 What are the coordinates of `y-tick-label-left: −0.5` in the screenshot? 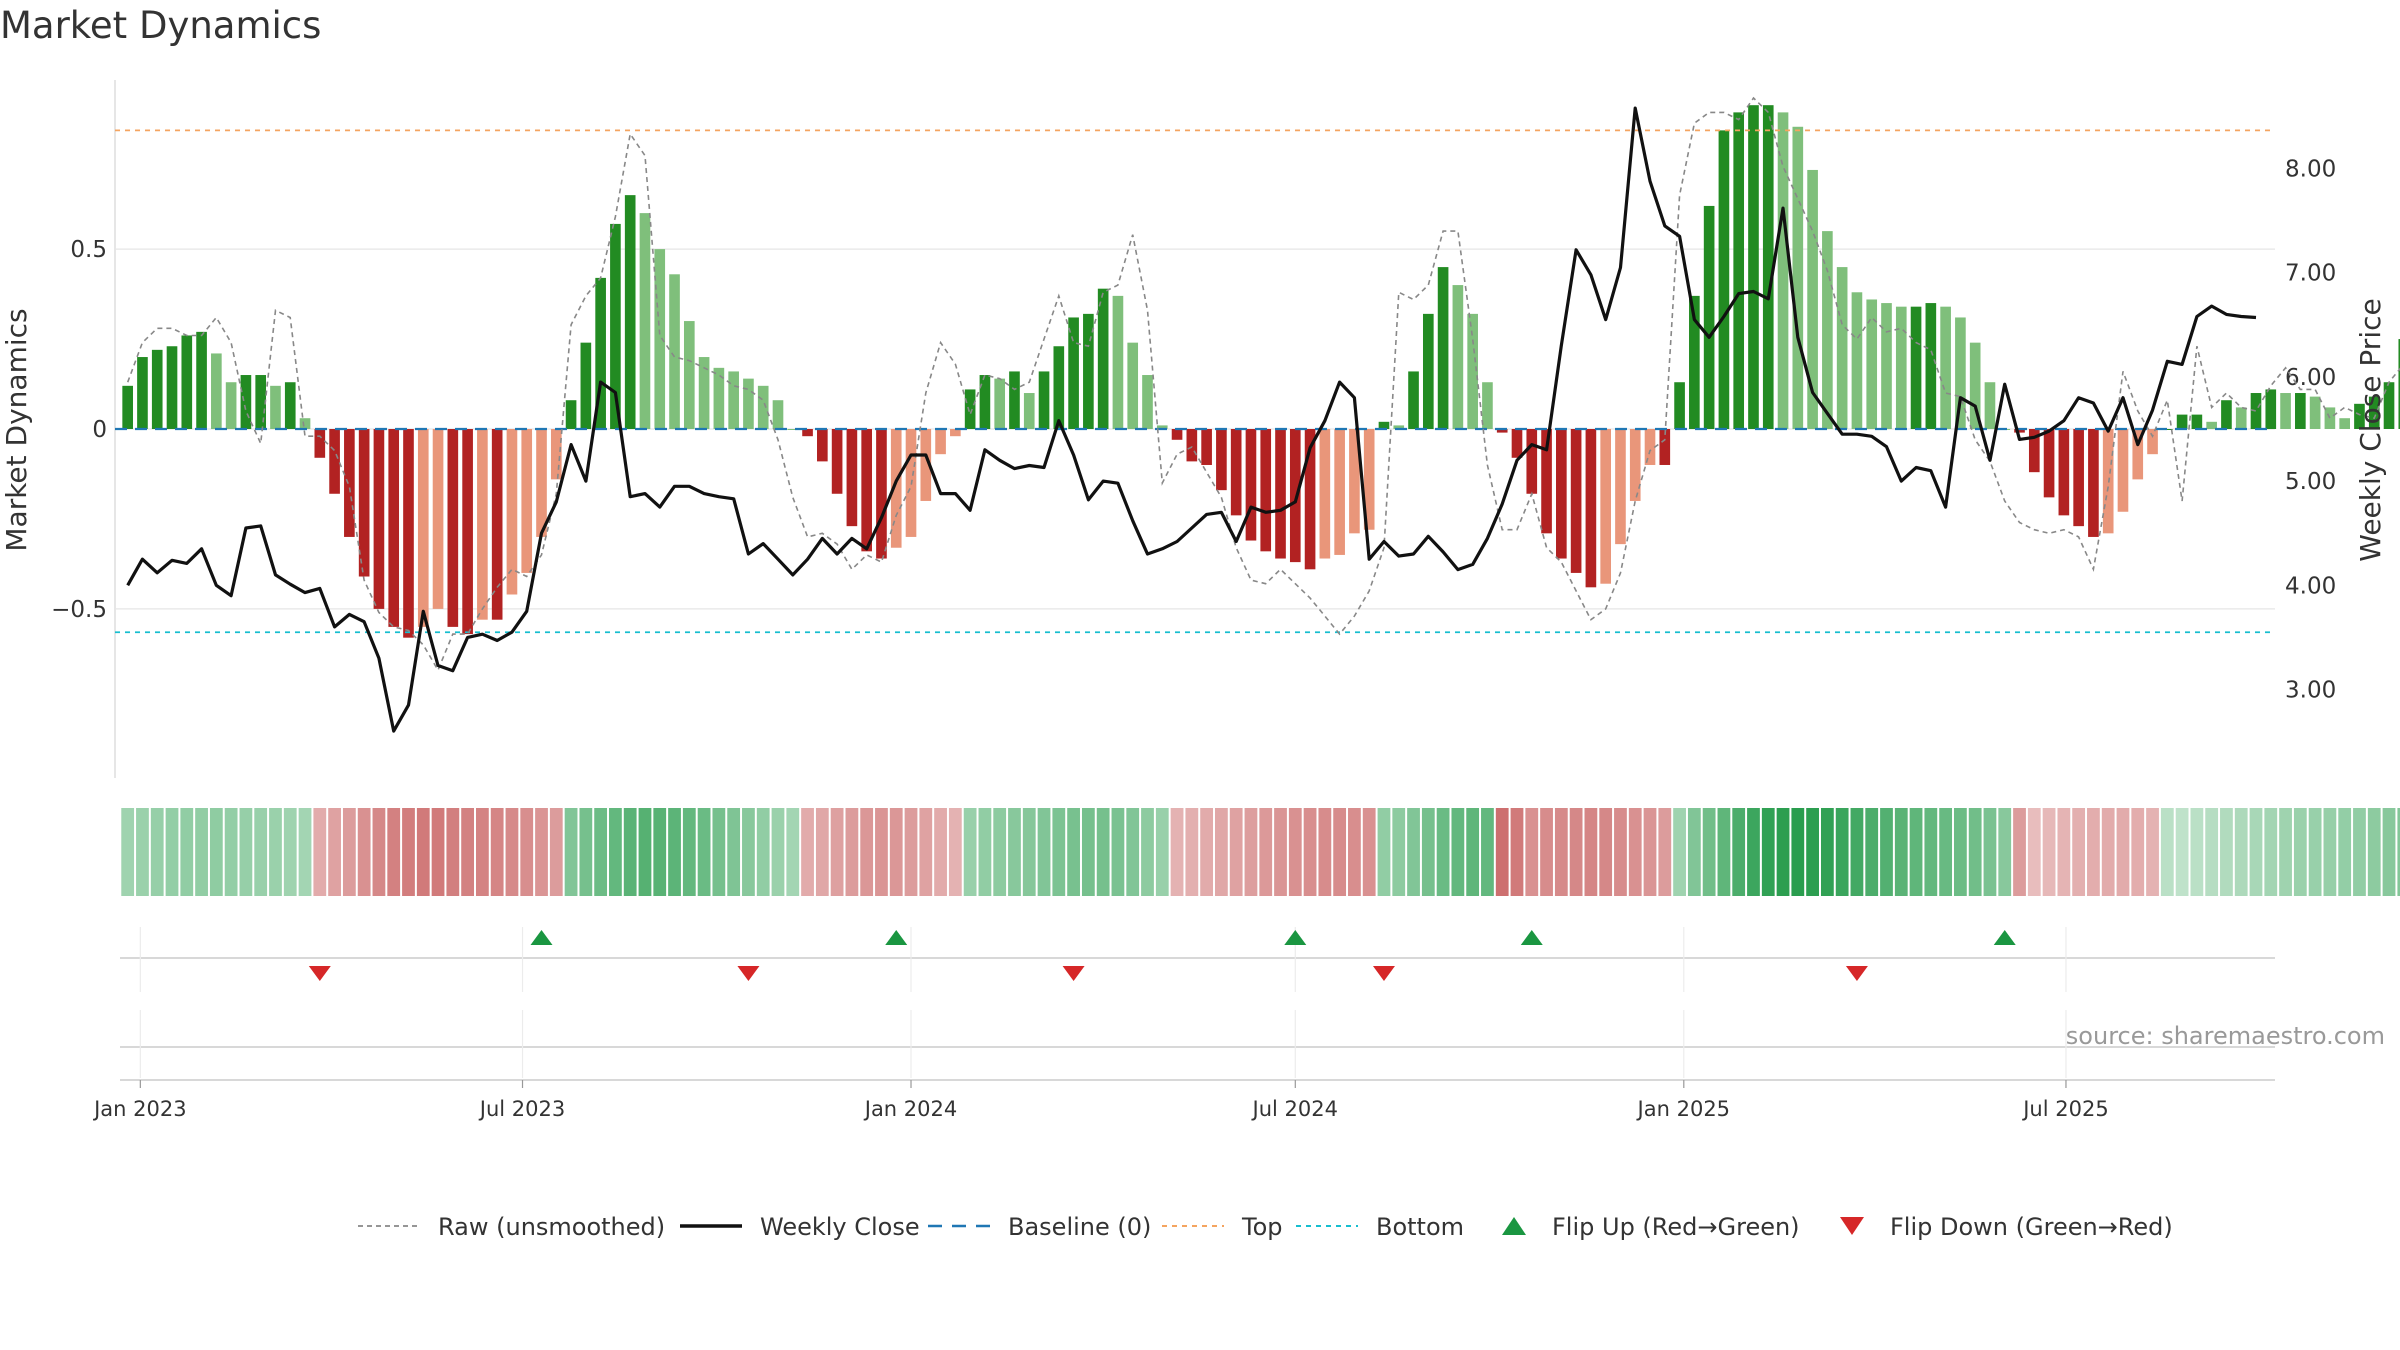 It's located at (79, 610).